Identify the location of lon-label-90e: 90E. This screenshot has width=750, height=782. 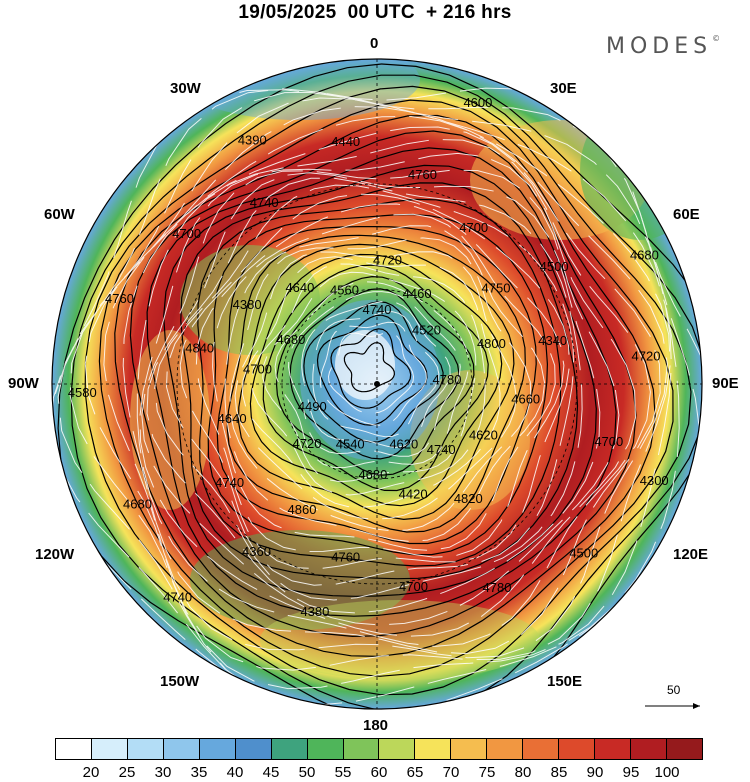
(725, 383).